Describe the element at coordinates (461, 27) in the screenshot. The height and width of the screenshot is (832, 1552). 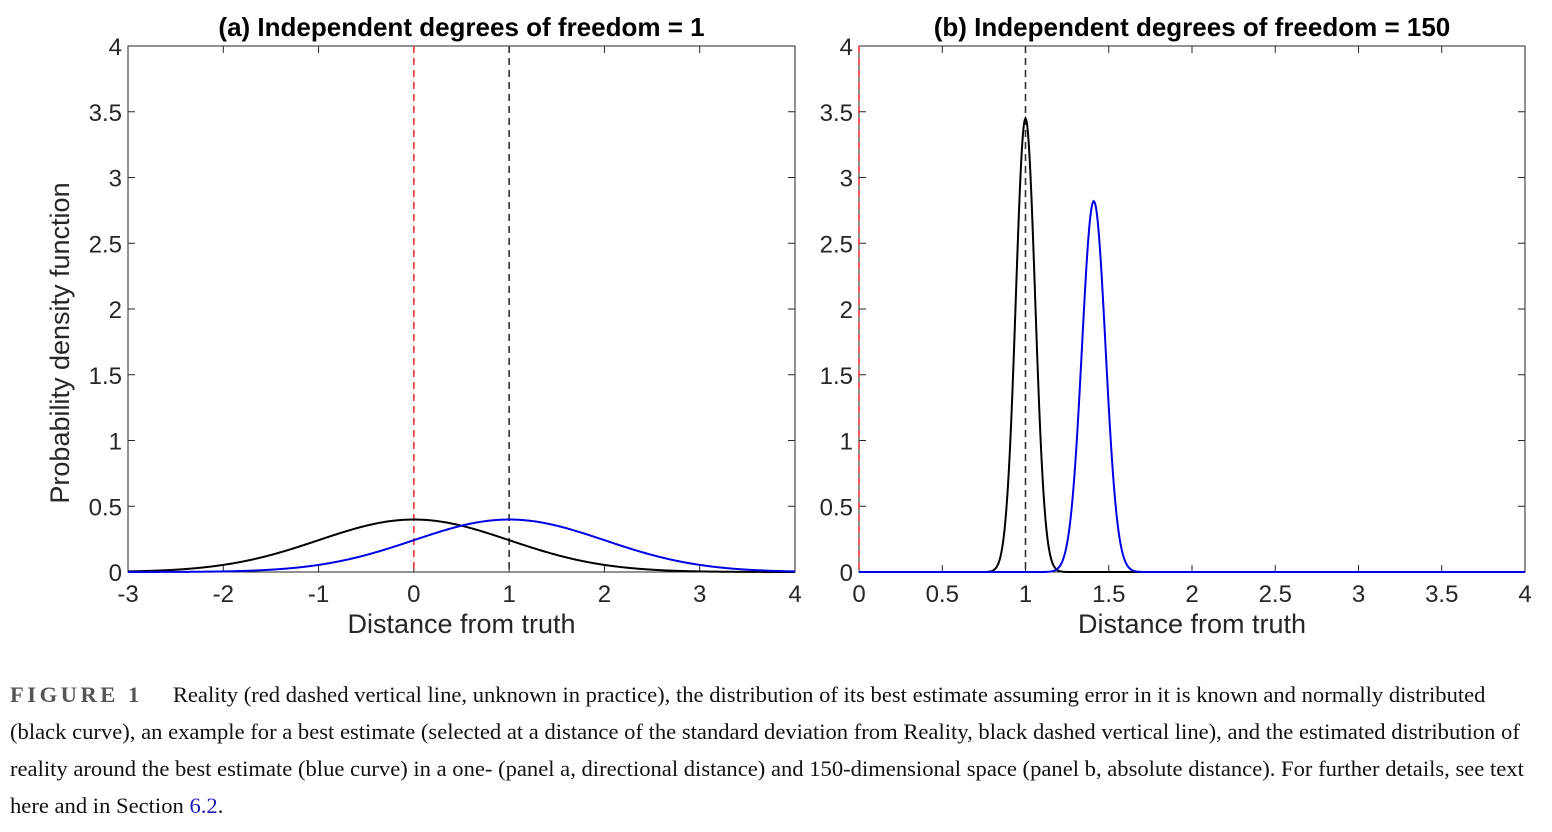
I see `panel-title: (a) Independent degrees of freedom = 1` at that location.